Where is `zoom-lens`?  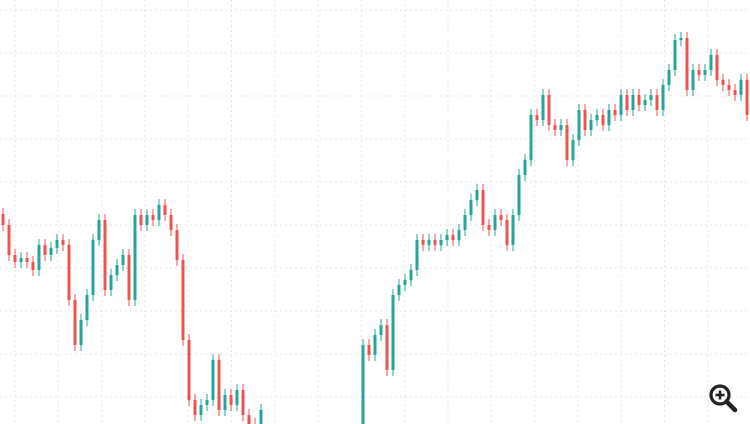 zoom-lens is located at coordinates (720, 395).